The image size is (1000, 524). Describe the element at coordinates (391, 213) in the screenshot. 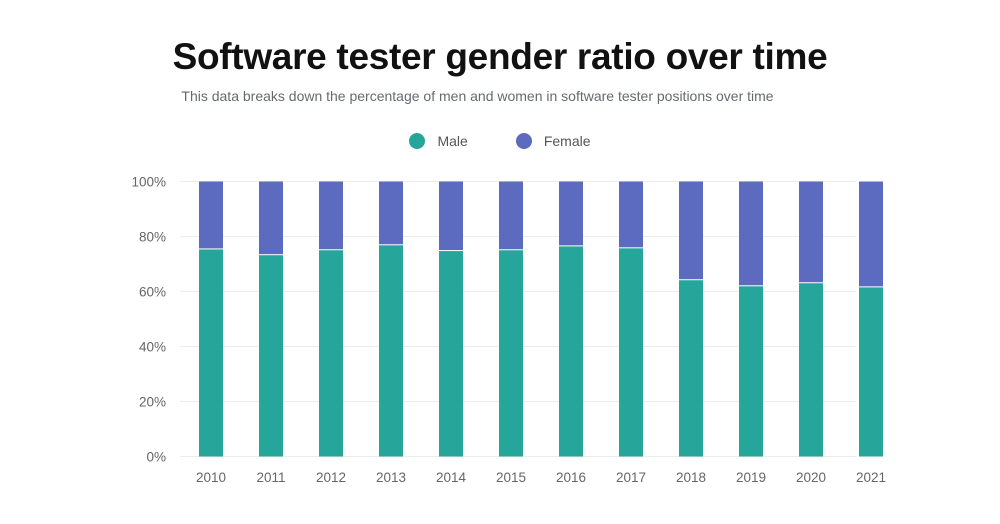

I see `bar-female-2013` at that location.